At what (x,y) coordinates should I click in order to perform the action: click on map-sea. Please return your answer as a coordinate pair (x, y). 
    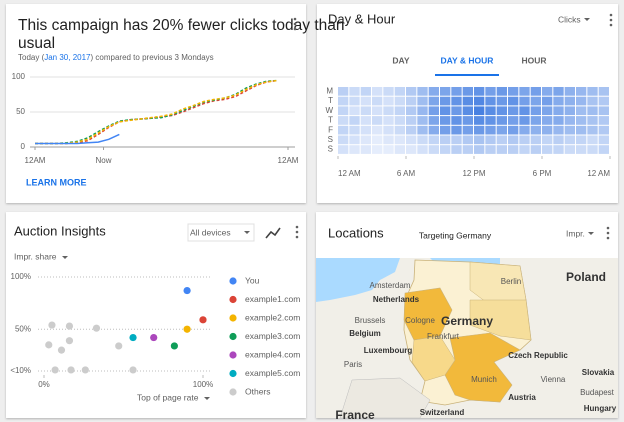
    Looking at the image, I should click on (358, 280).